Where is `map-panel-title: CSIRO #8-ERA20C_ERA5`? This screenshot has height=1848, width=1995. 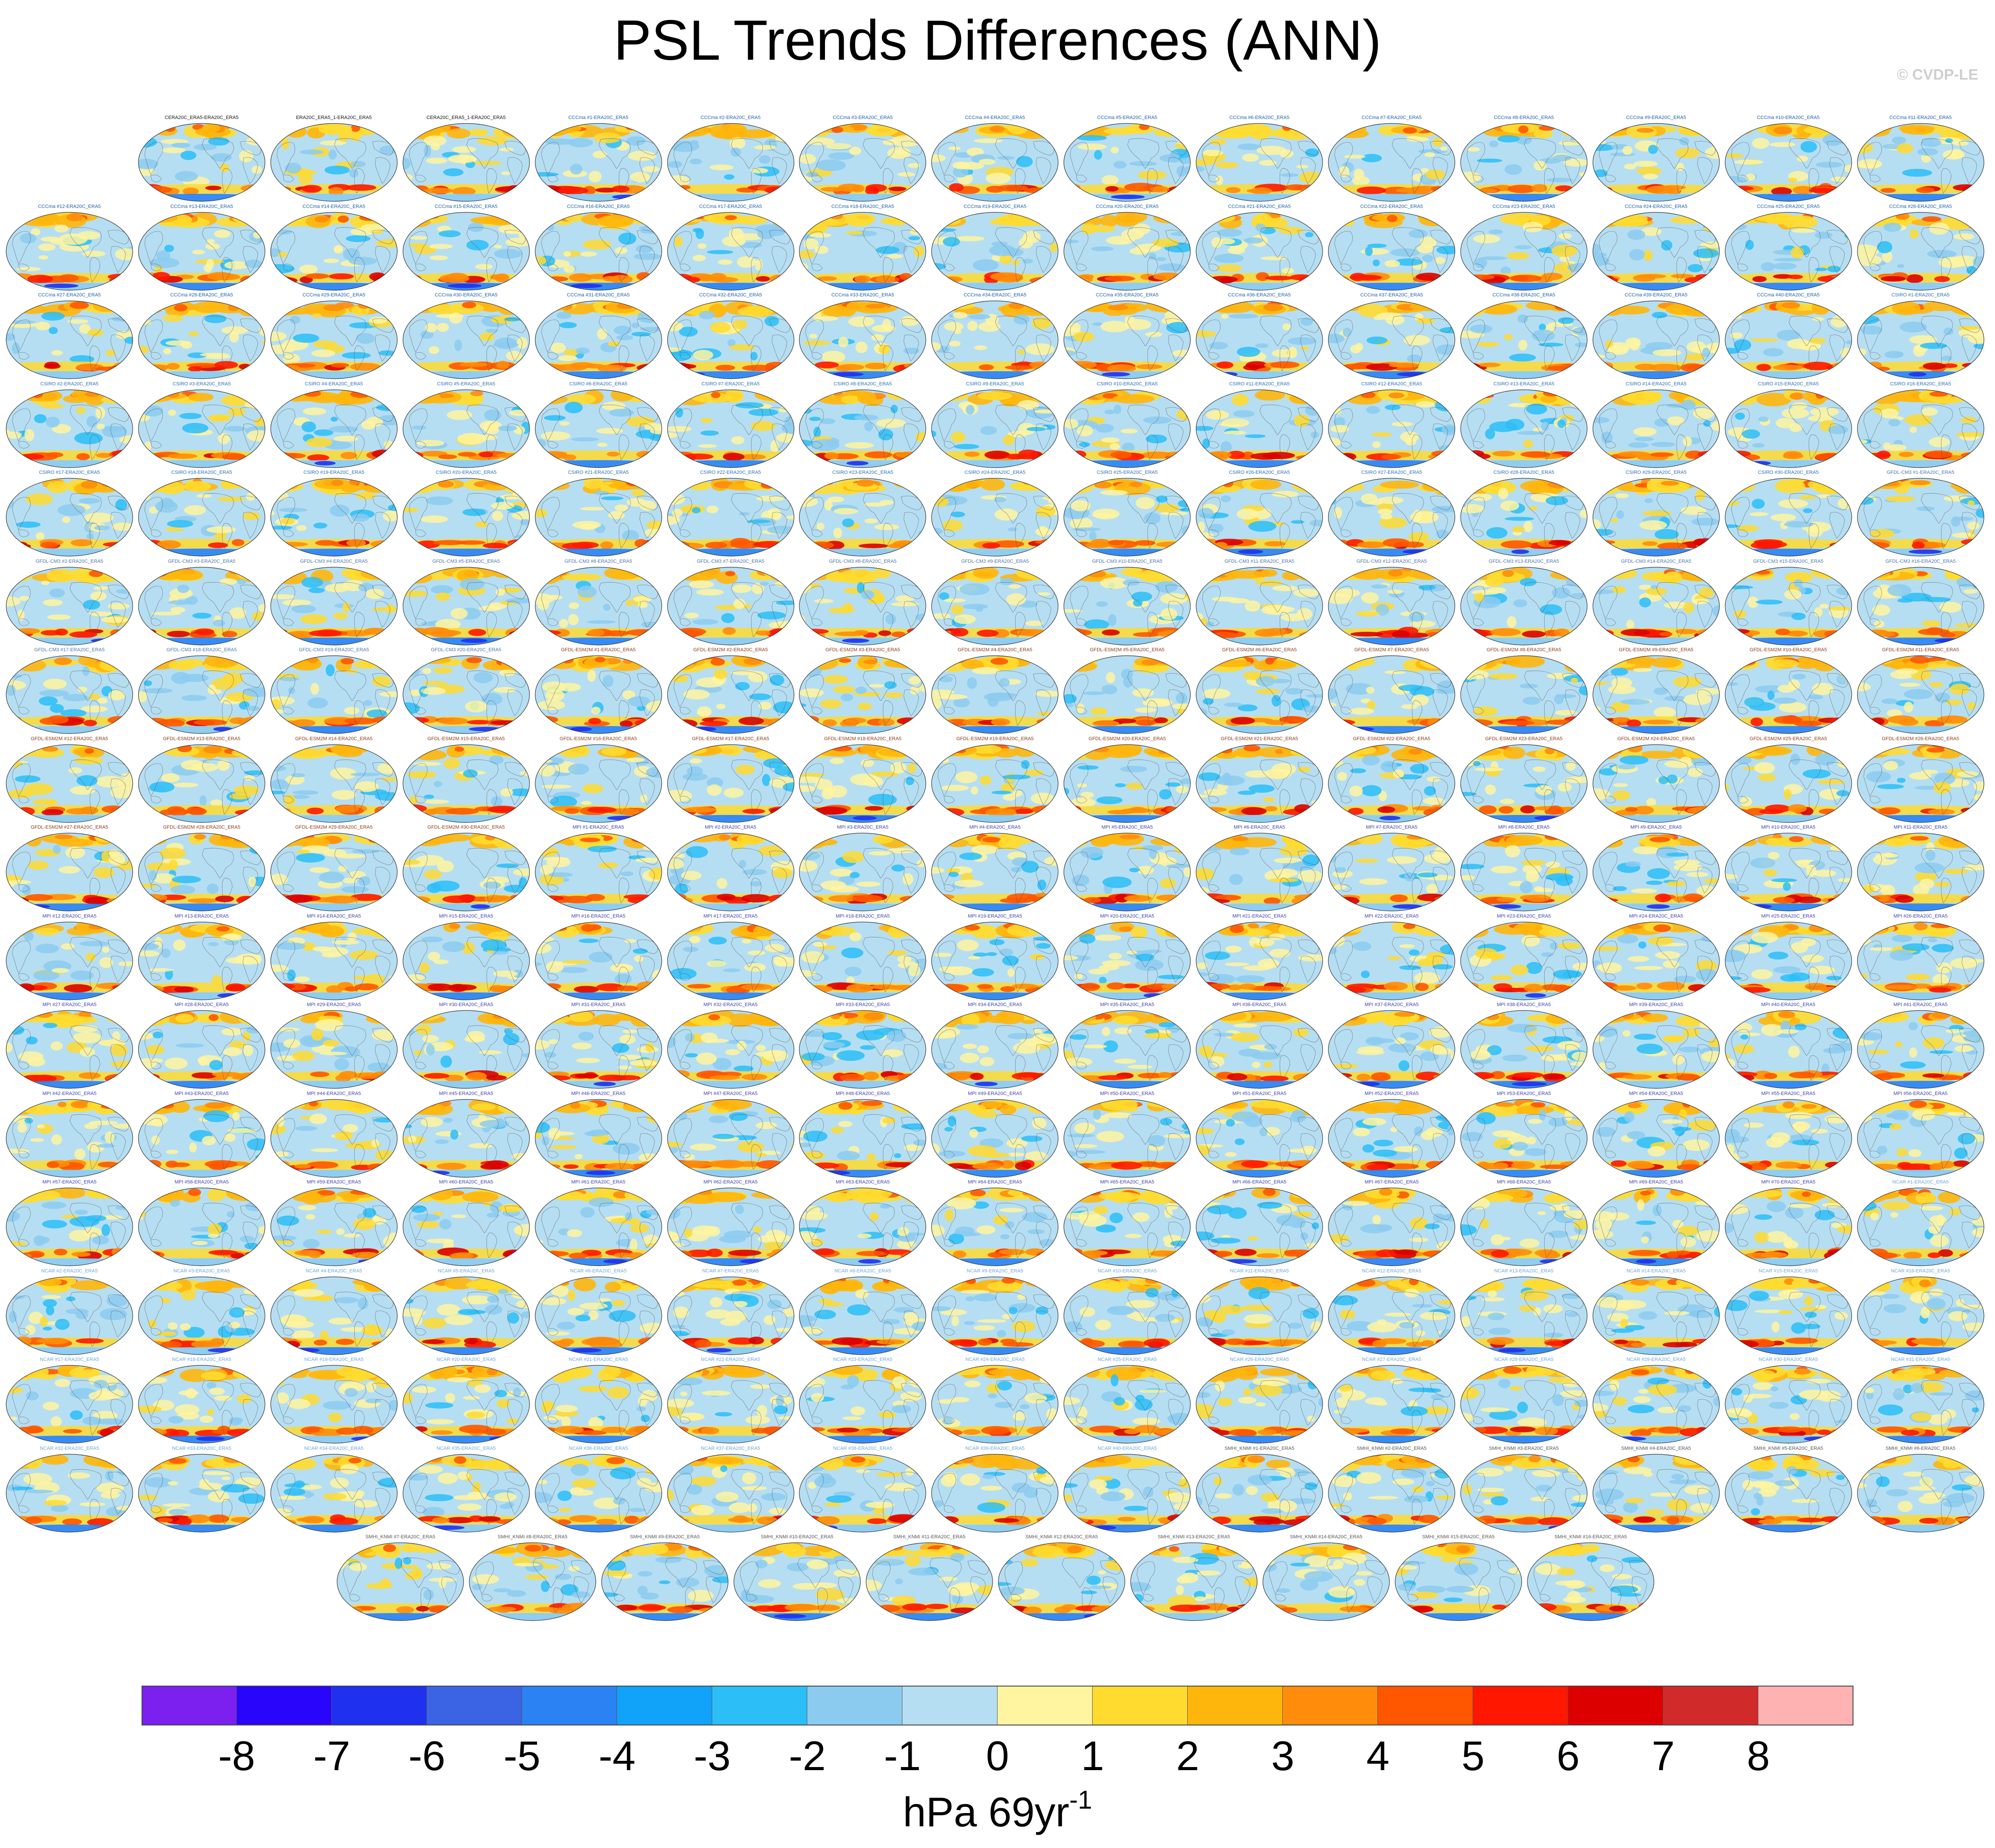 map-panel-title: CSIRO #8-ERA20C_ERA5 is located at coordinates (862, 384).